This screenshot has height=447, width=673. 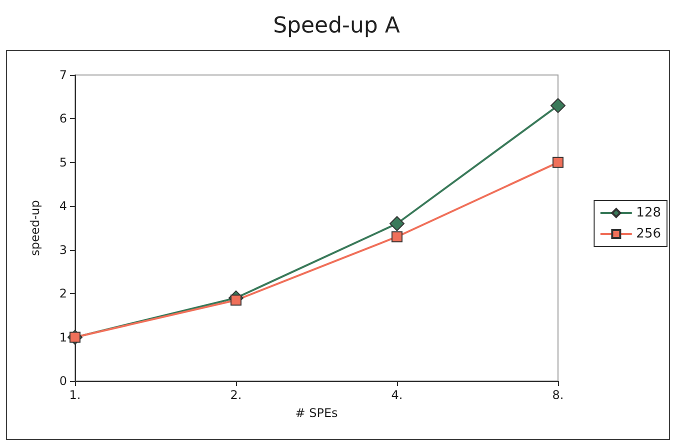 I want to click on legend-label: 256, so click(x=649, y=234).